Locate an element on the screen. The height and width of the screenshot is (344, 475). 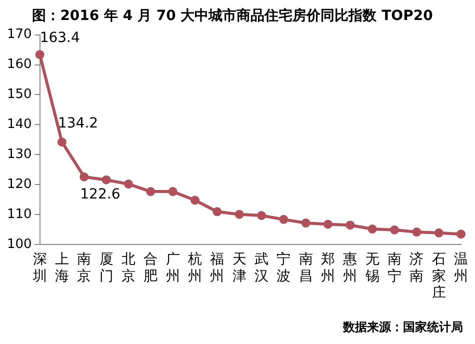
x-tick-label: 天津 is located at coordinates (239, 268).